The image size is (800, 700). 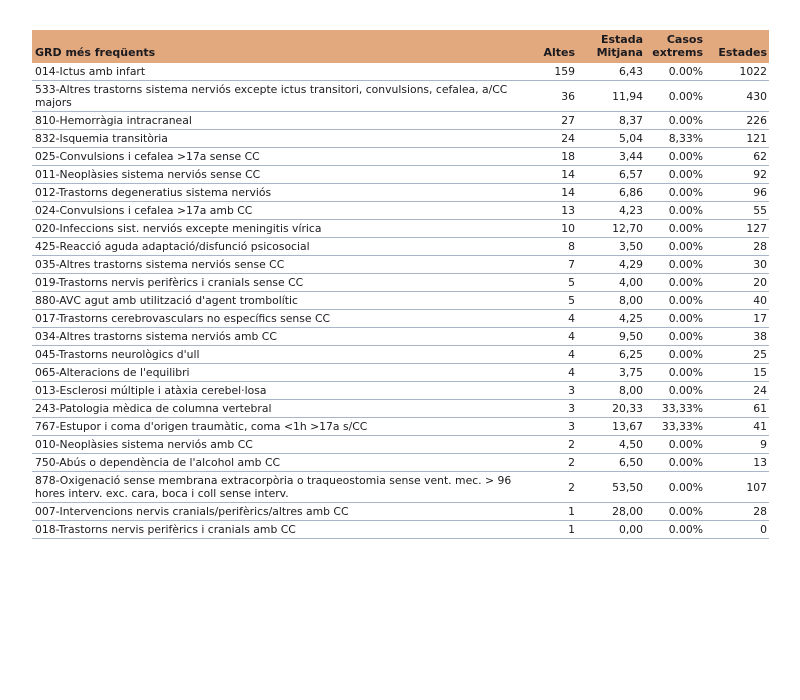 I want to click on altes-cell: 36, so click(x=549, y=96).